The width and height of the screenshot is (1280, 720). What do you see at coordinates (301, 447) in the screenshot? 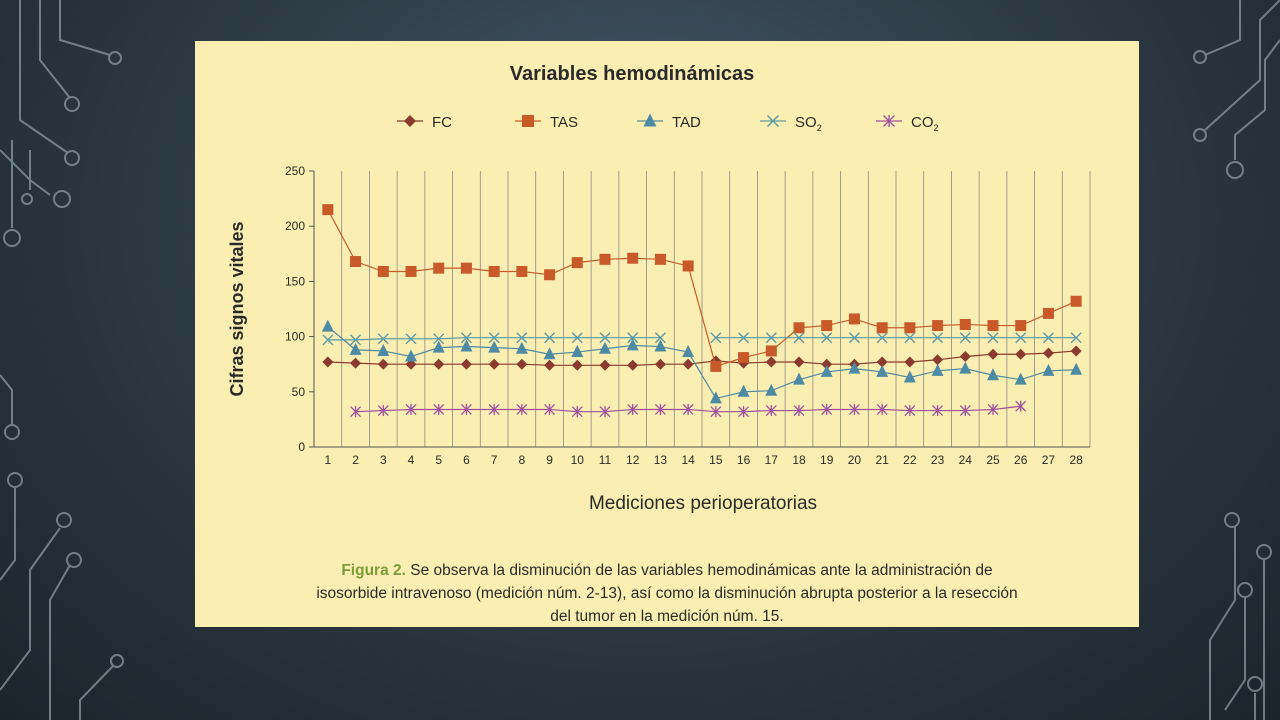
I see `y-tick-label: 0` at bounding box center [301, 447].